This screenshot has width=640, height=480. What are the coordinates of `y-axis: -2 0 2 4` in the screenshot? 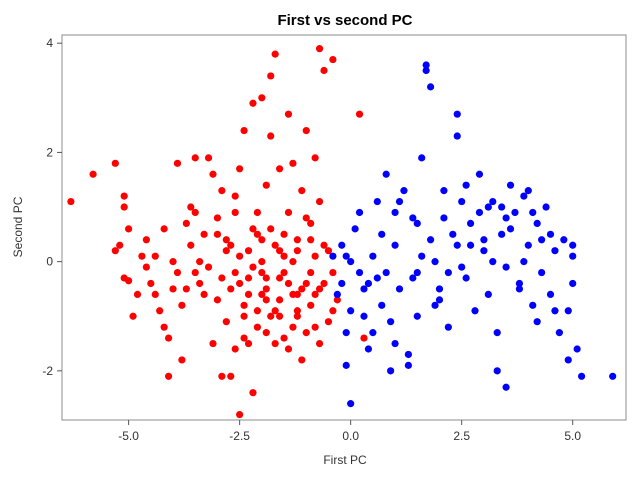 It's located at (52, 207).